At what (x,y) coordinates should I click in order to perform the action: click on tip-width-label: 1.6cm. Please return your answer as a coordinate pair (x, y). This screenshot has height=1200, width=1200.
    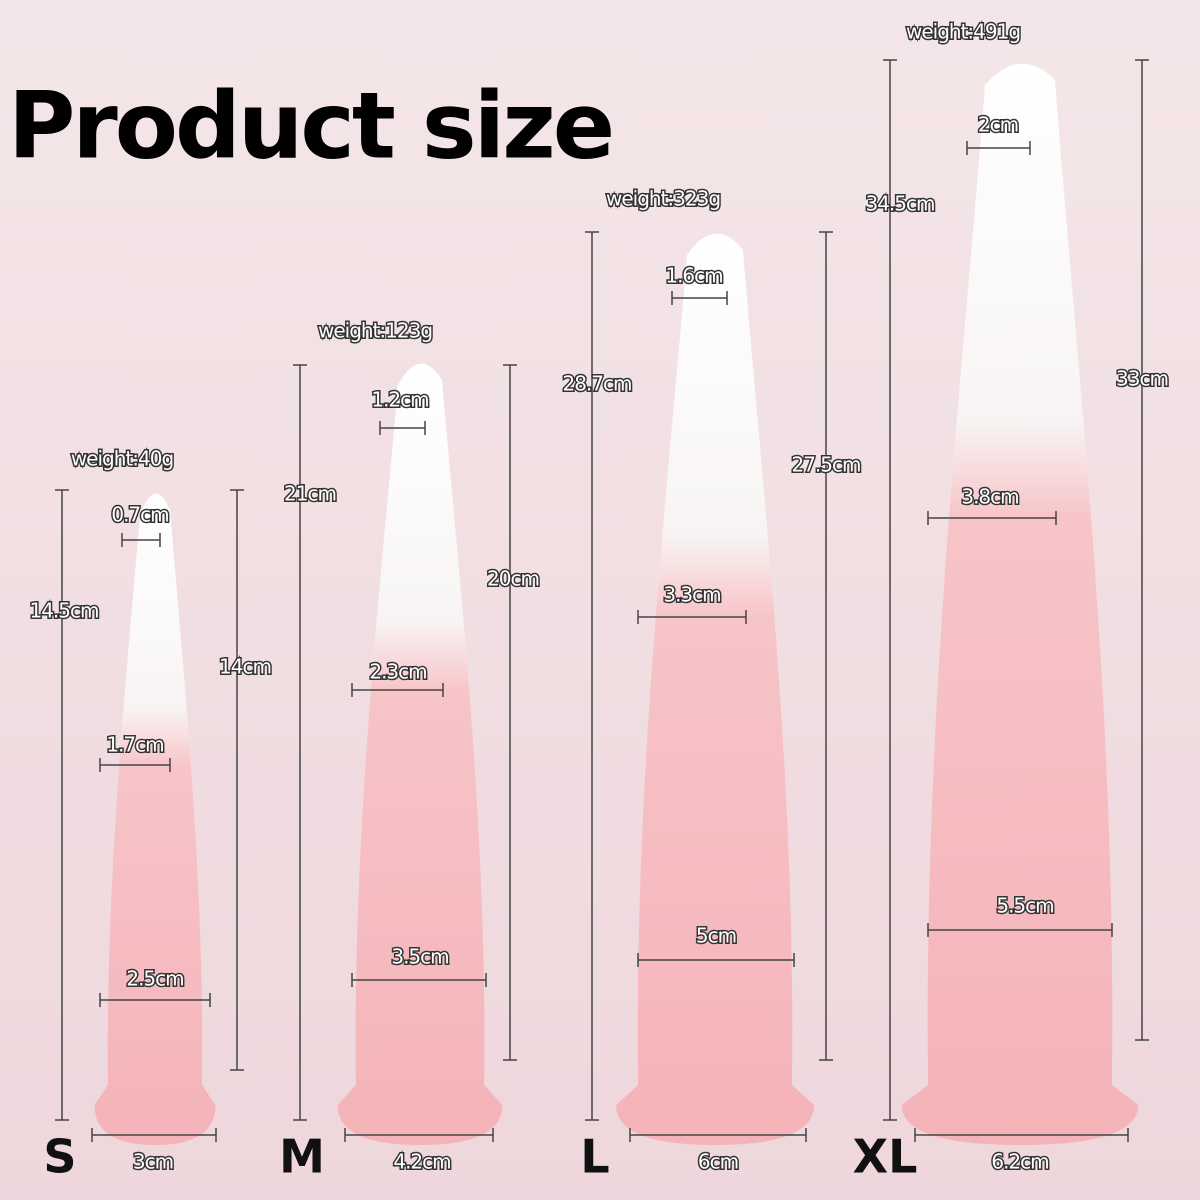
    Looking at the image, I should click on (693, 276).